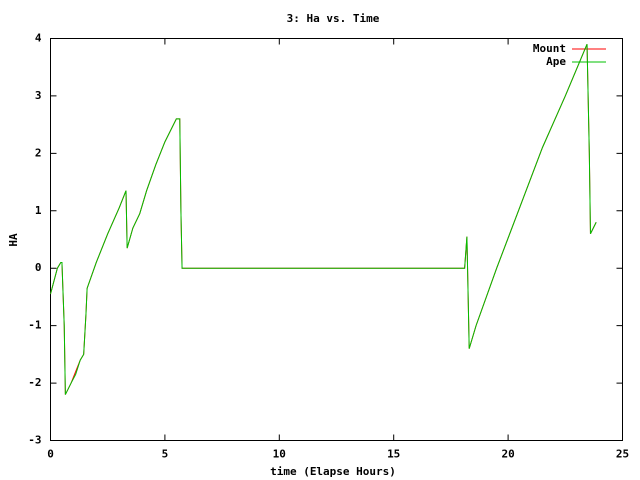  I want to click on x-tick-label: 15, so click(393, 454).